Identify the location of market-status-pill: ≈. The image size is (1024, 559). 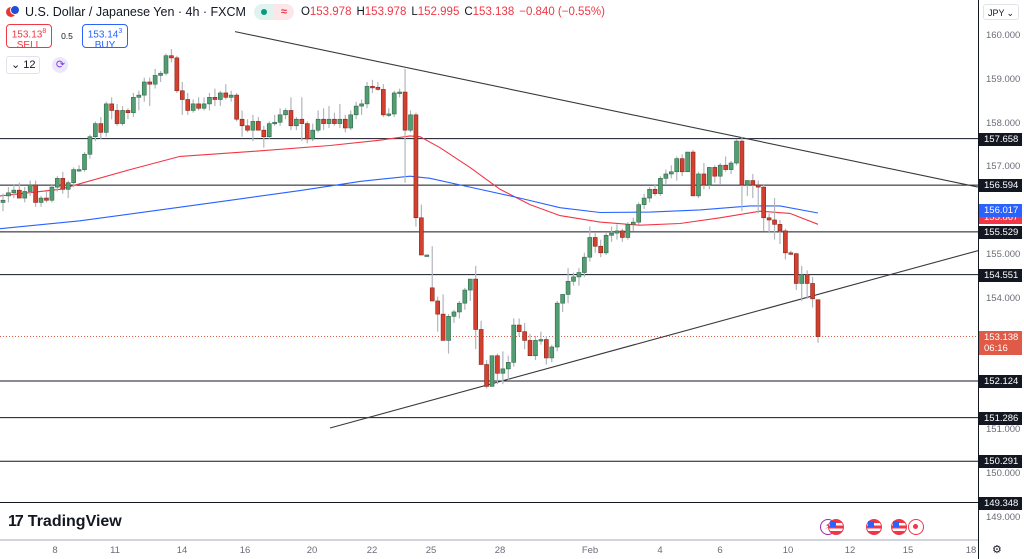
(273, 12).